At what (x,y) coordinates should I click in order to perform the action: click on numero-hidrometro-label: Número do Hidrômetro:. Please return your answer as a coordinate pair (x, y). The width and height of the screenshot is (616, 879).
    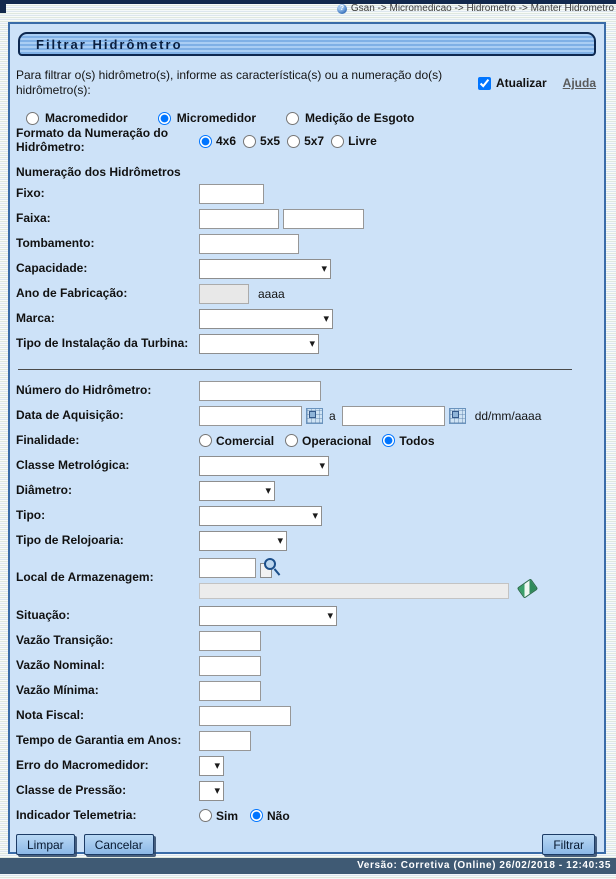
    Looking at the image, I should click on (84, 389).